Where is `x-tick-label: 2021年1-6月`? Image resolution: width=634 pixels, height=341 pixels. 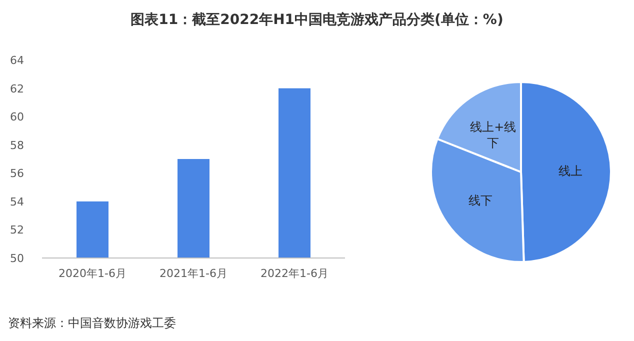 x-tick-label: 2021年1-6月 is located at coordinates (194, 273).